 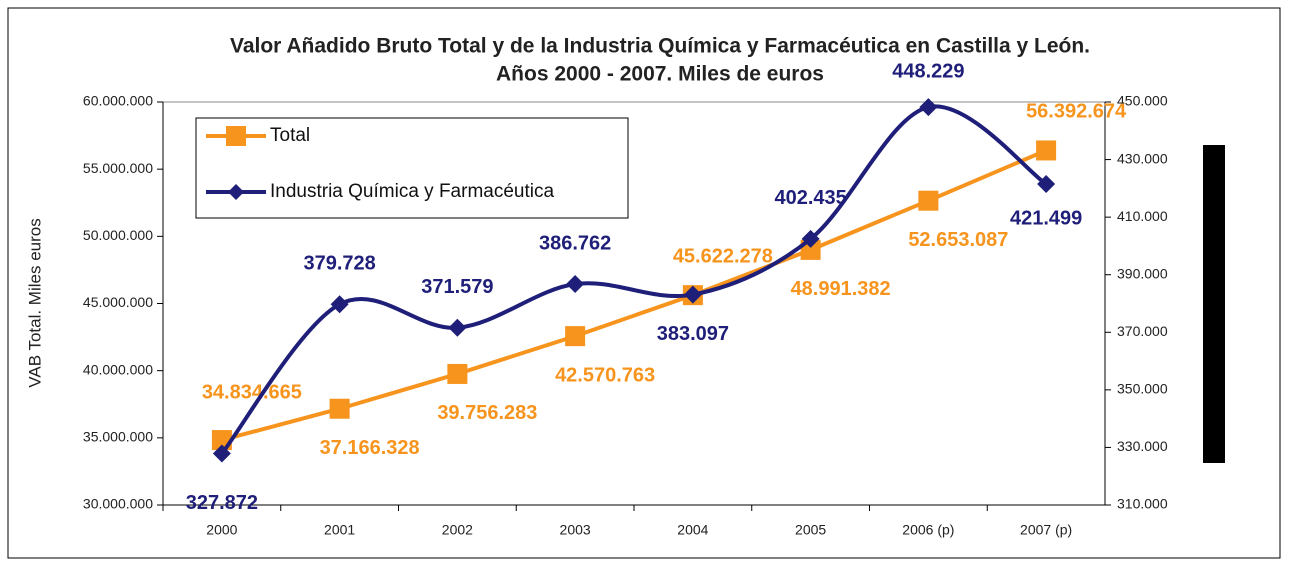 I want to click on x-tick-label: 2006 (p), so click(x=928, y=530).